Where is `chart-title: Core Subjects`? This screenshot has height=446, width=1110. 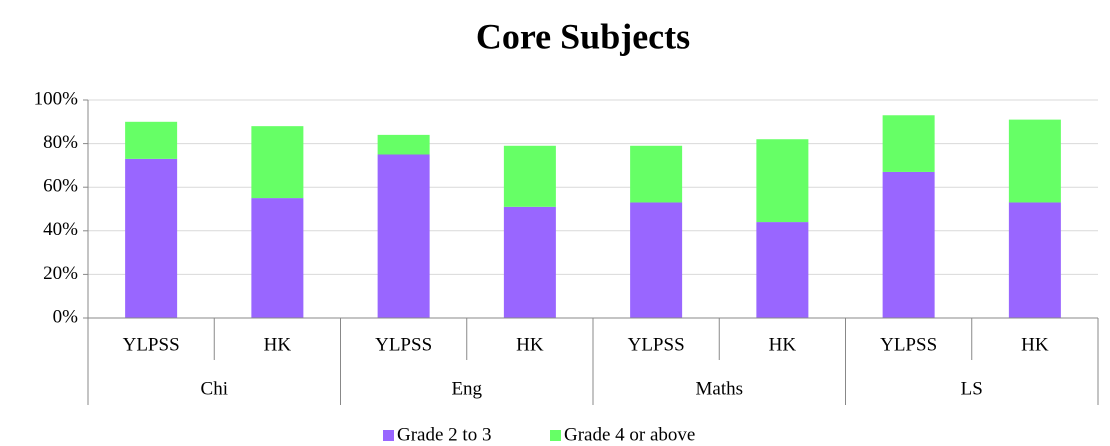
chart-title: Core Subjects is located at coordinates (583, 36).